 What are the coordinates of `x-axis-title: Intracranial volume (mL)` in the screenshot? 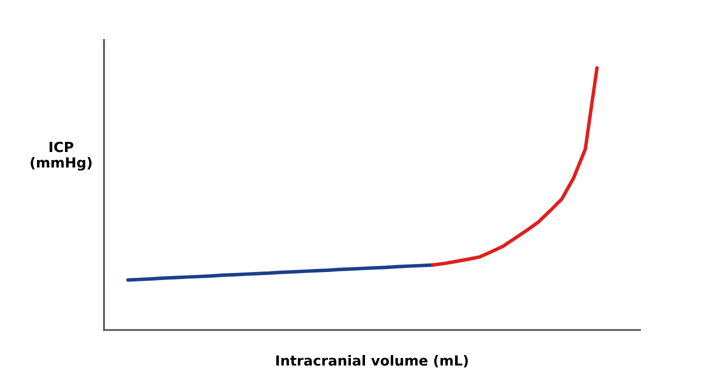 It's located at (372, 361).